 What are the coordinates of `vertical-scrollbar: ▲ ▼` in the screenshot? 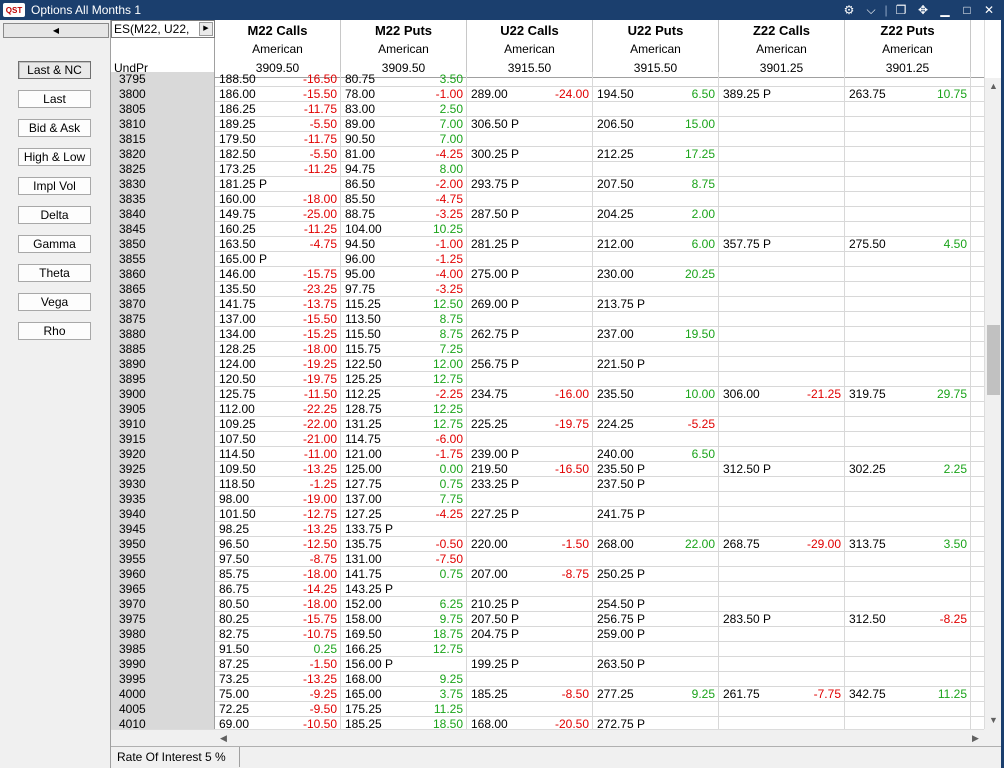 It's located at (992, 403).